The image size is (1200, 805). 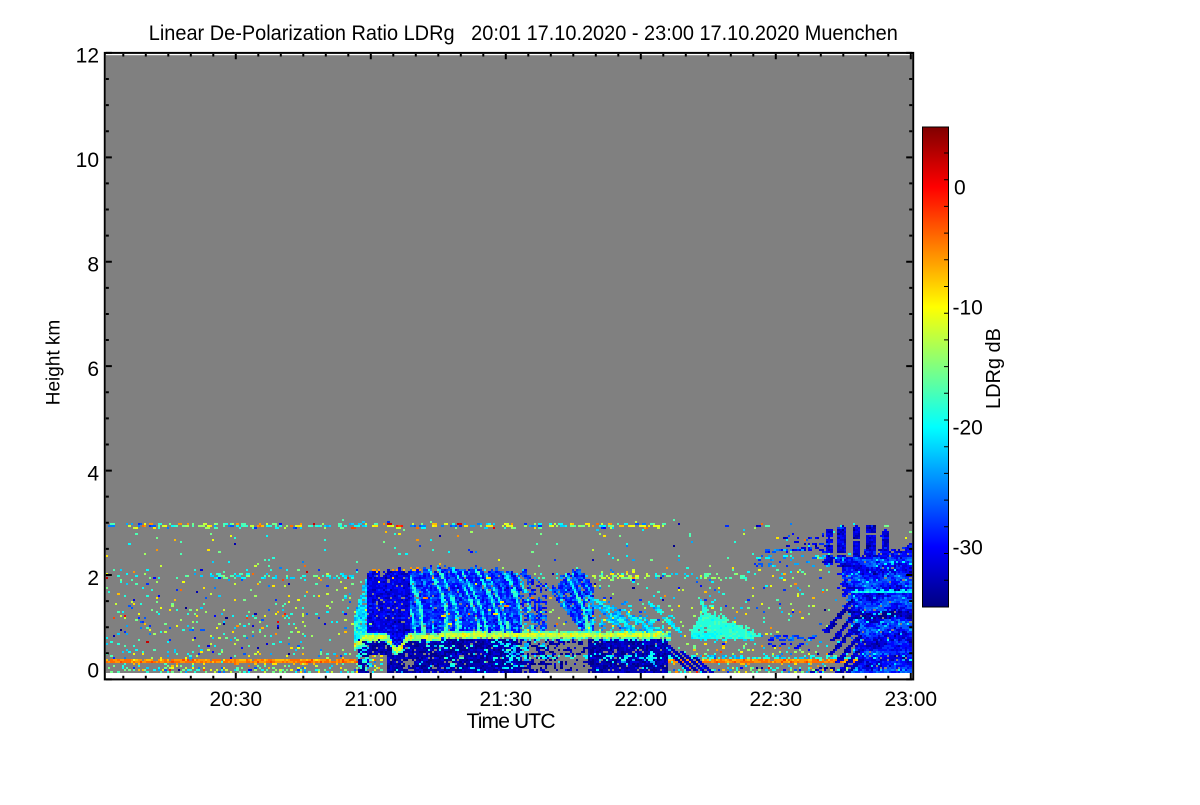 What do you see at coordinates (93, 578) in the screenshot?
I see `svg-text: 2` at bounding box center [93, 578].